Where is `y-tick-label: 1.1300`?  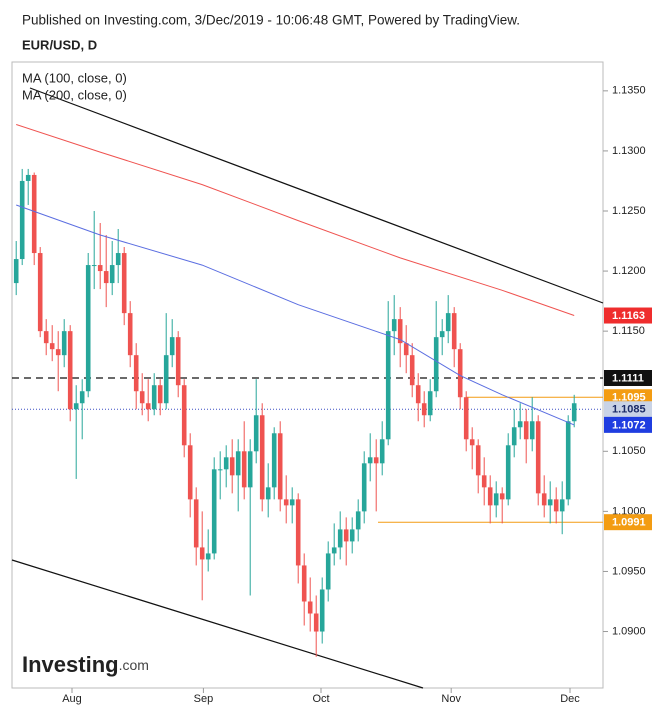
y-tick-label: 1.1300 is located at coordinates (629, 151).